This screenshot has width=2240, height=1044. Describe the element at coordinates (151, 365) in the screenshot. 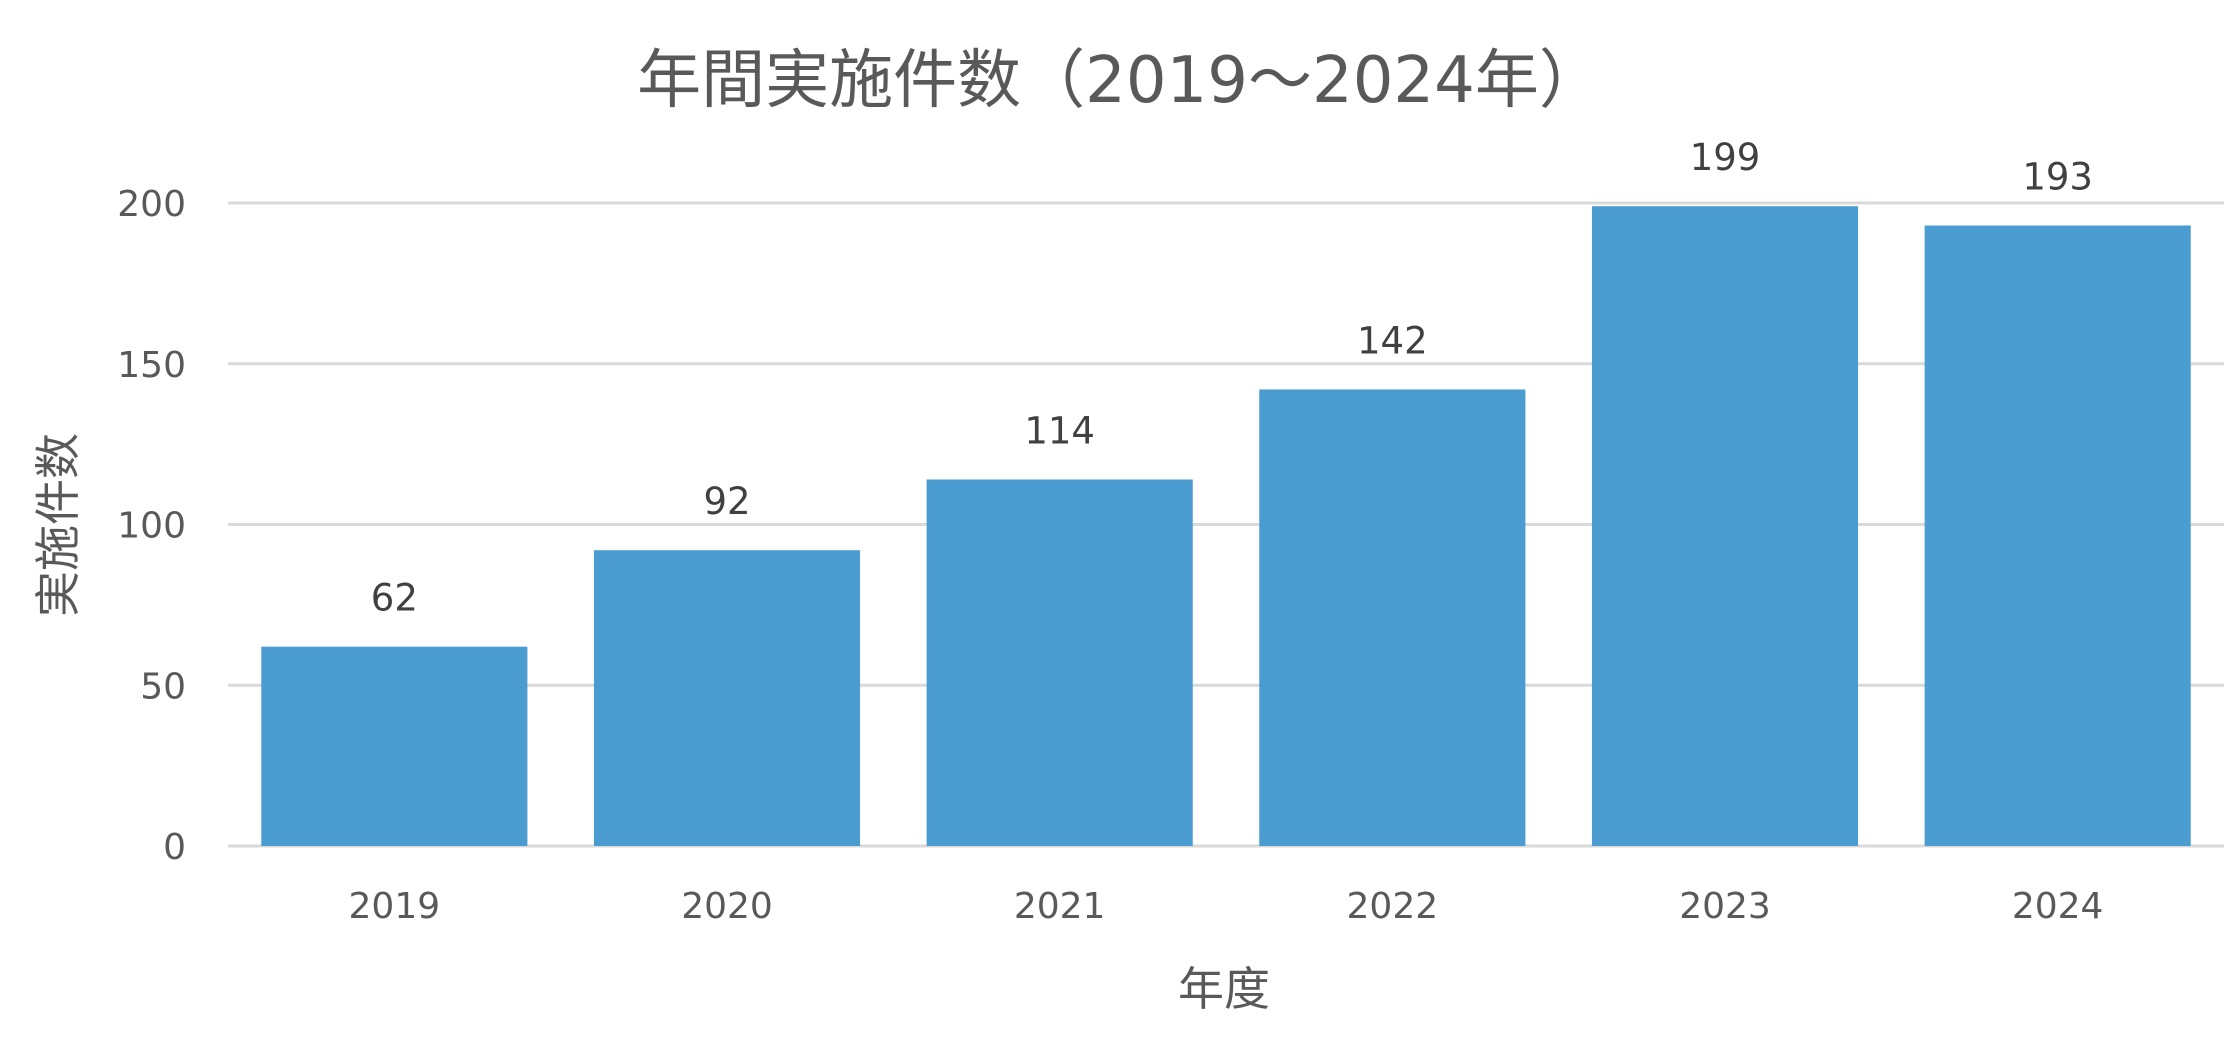

I see `y-tick-label: 150` at that location.